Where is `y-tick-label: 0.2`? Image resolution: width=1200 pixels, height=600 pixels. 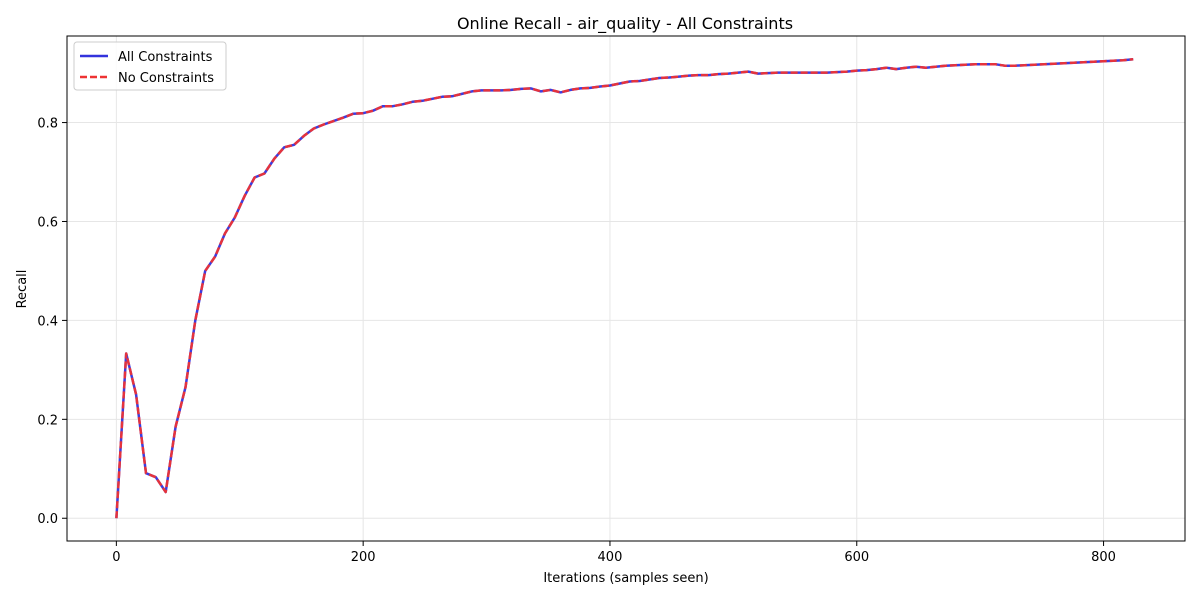
y-tick-label: 0.2 is located at coordinates (47, 420).